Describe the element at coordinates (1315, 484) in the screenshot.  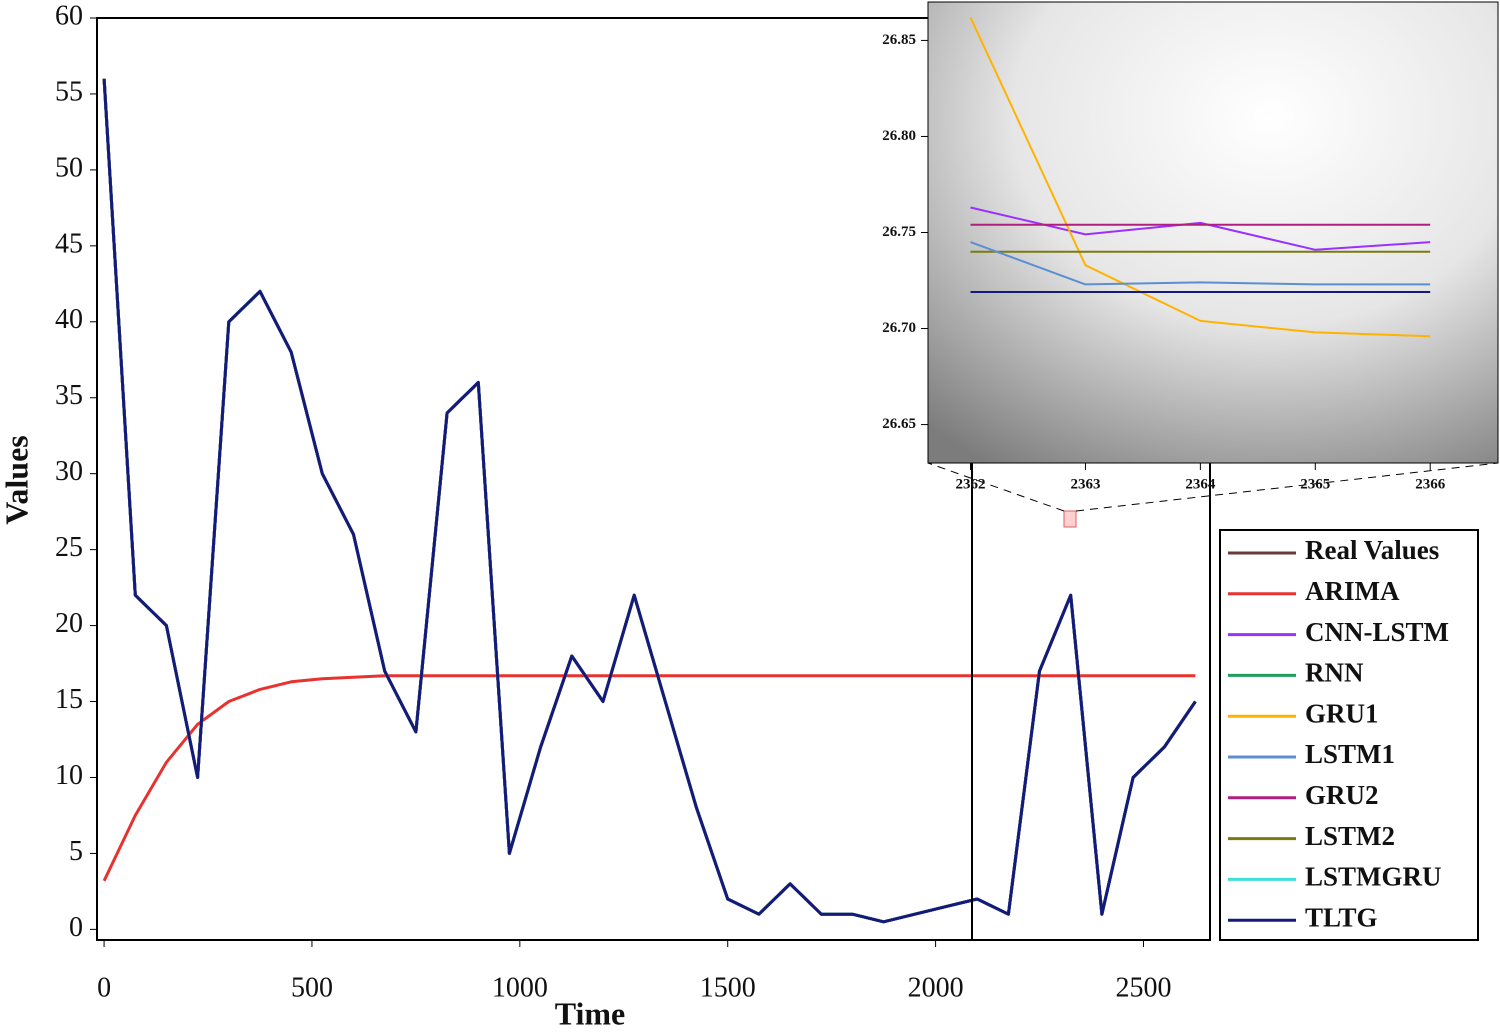
I see `x-tick-label: 2365` at that location.